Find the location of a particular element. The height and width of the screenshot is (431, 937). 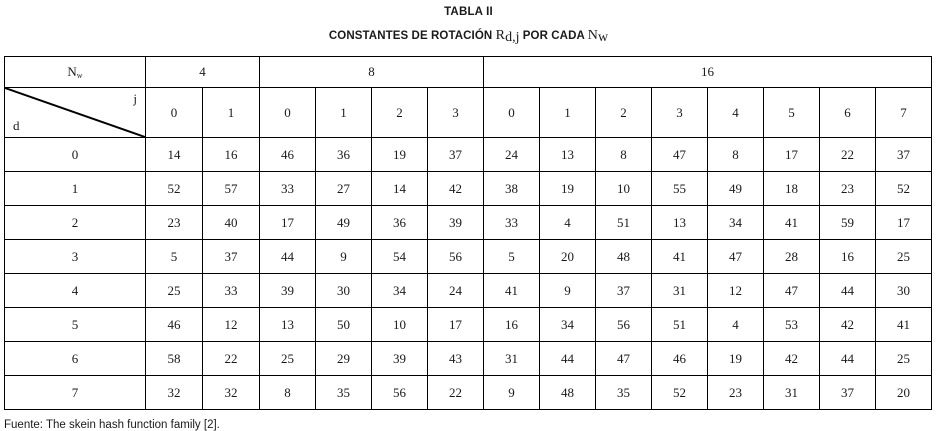

table-row: 1 52 57 33 27 14 42 38 19 10 55 49 18 23 52 is located at coordinates (468, 188).